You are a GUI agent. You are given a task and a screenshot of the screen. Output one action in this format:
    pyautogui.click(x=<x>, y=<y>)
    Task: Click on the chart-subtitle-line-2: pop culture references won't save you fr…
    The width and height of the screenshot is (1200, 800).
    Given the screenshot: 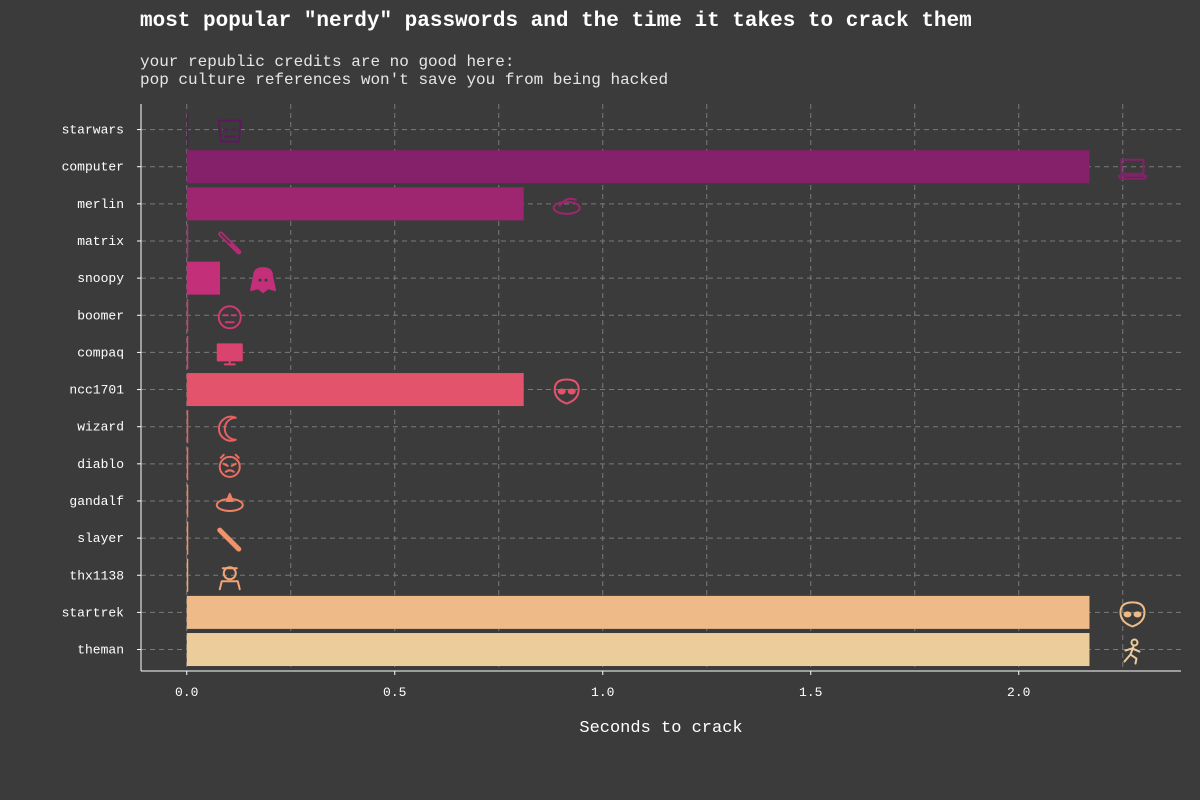 What is the action you would take?
    pyautogui.click(x=404, y=80)
    